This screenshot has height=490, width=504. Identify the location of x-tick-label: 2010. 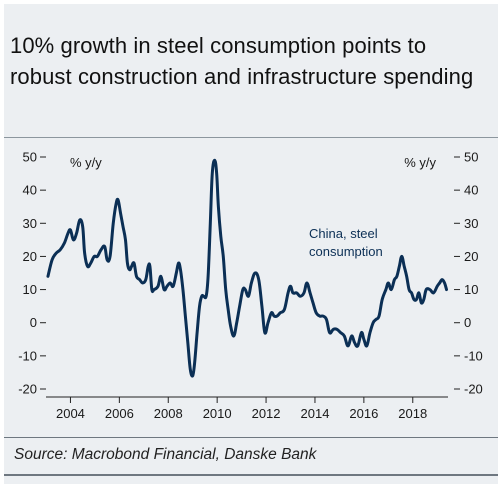
(217, 413).